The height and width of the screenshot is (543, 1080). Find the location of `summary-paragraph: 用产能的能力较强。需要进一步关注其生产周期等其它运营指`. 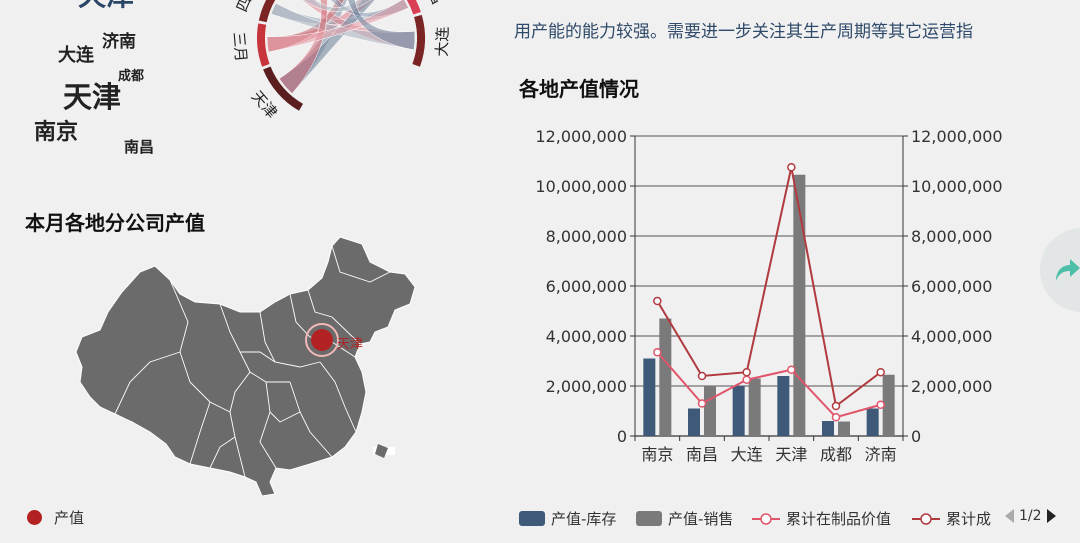

summary-paragraph: 用产能的能力较强。需要进一步关注其生产周期等其它运营指 is located at coordinates (784, 31).